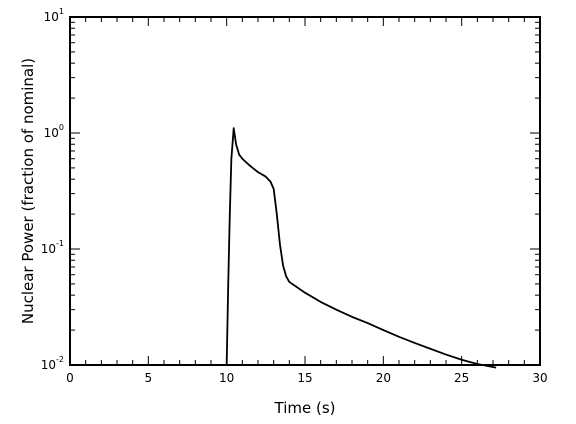 This screenshot has height=424, width=576. I want to click on x-tick-label: 0, so click(70, 378).